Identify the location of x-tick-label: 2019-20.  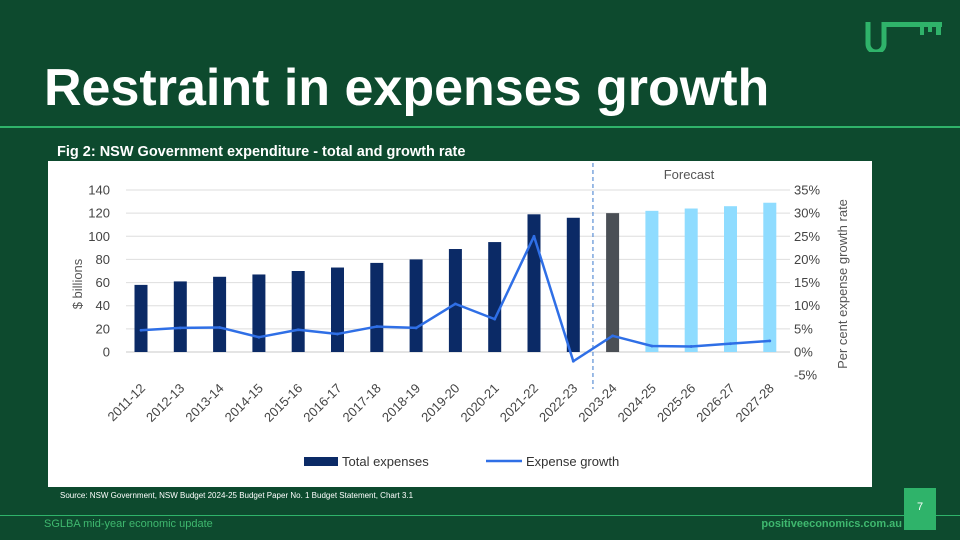
(440, 403).